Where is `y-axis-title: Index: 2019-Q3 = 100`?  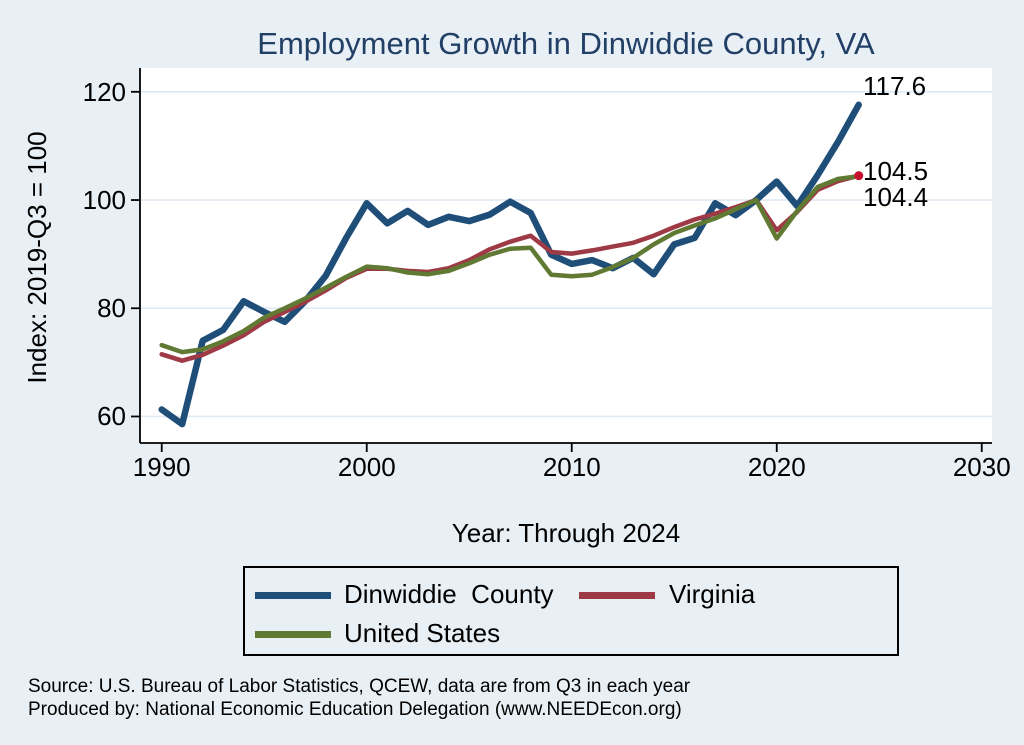 y-axis-title: Index: 2019-Q3 = 100 is located at coordinates (37, 257).